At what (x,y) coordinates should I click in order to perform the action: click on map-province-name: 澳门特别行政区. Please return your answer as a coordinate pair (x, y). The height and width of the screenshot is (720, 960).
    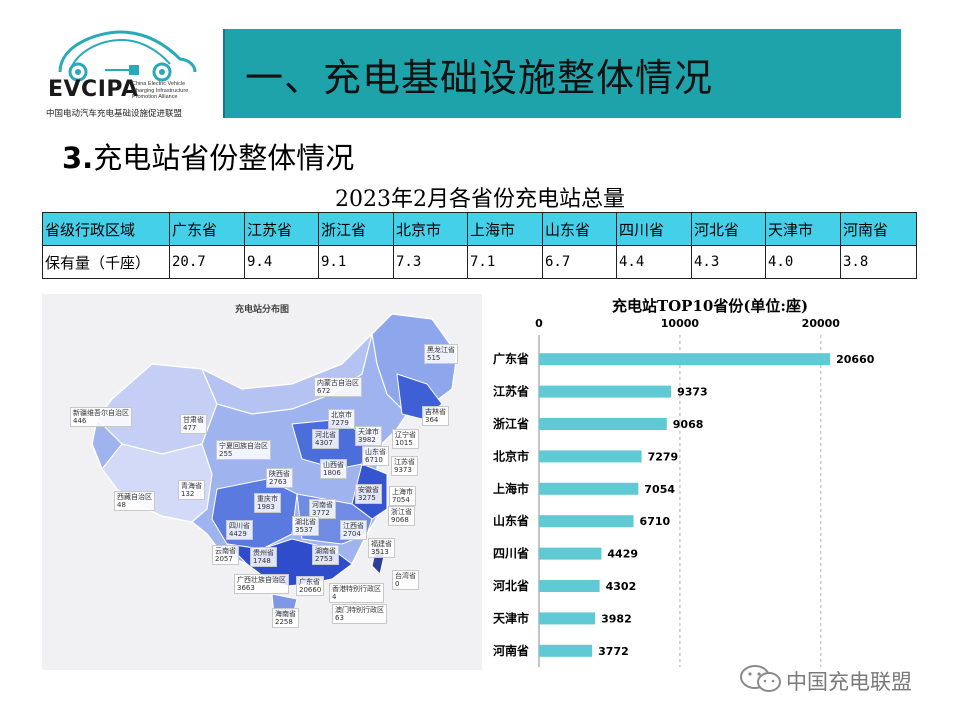
    Looking at the image, I should click on (359, 610).